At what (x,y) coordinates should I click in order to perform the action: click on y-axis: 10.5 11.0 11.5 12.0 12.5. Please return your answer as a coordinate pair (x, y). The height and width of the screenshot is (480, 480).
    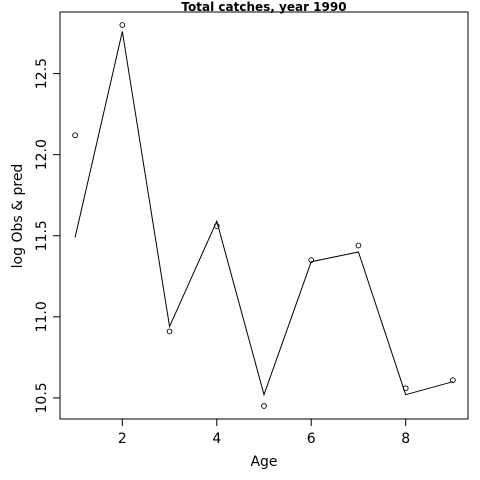
    Looking at the image, I should click on (47, 236).